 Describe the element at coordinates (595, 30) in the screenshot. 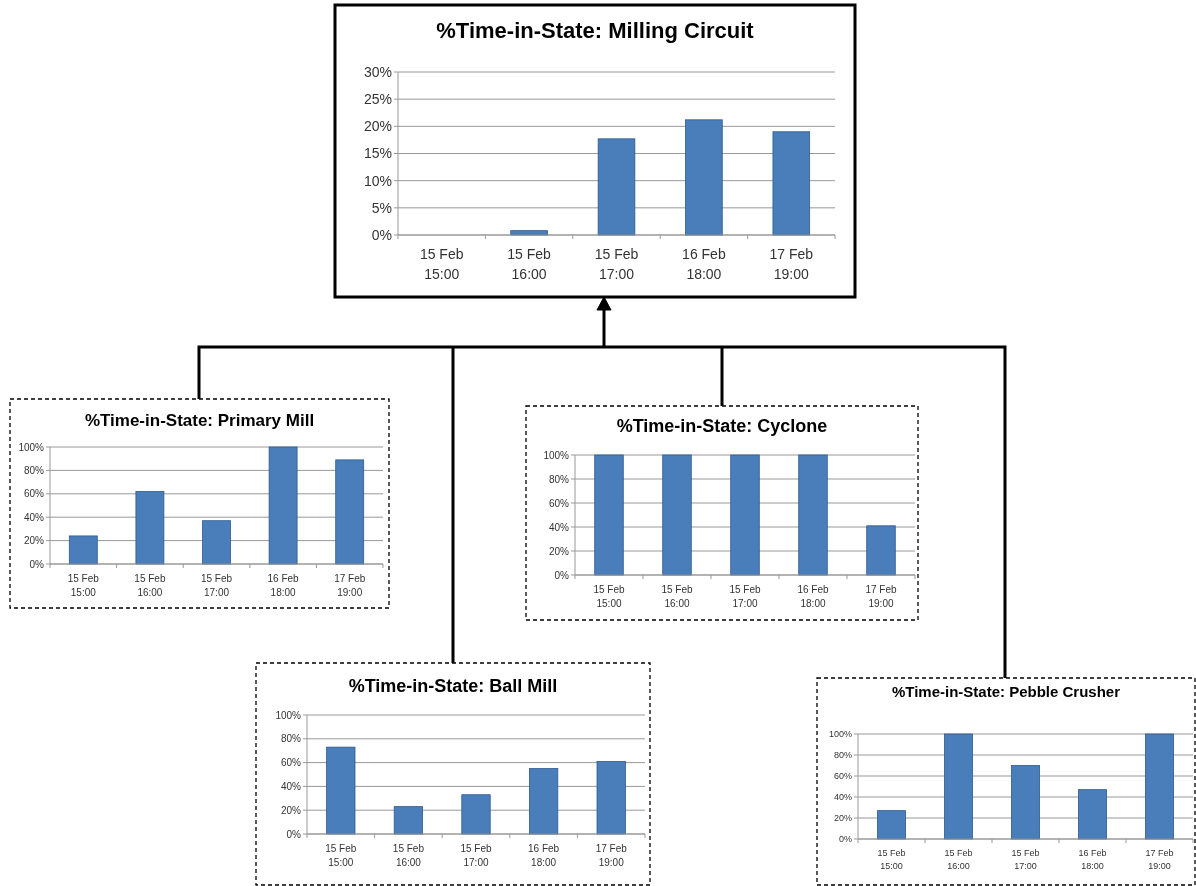

I see `chart-title: %Time-in-State: Milling Circuit` at that location.